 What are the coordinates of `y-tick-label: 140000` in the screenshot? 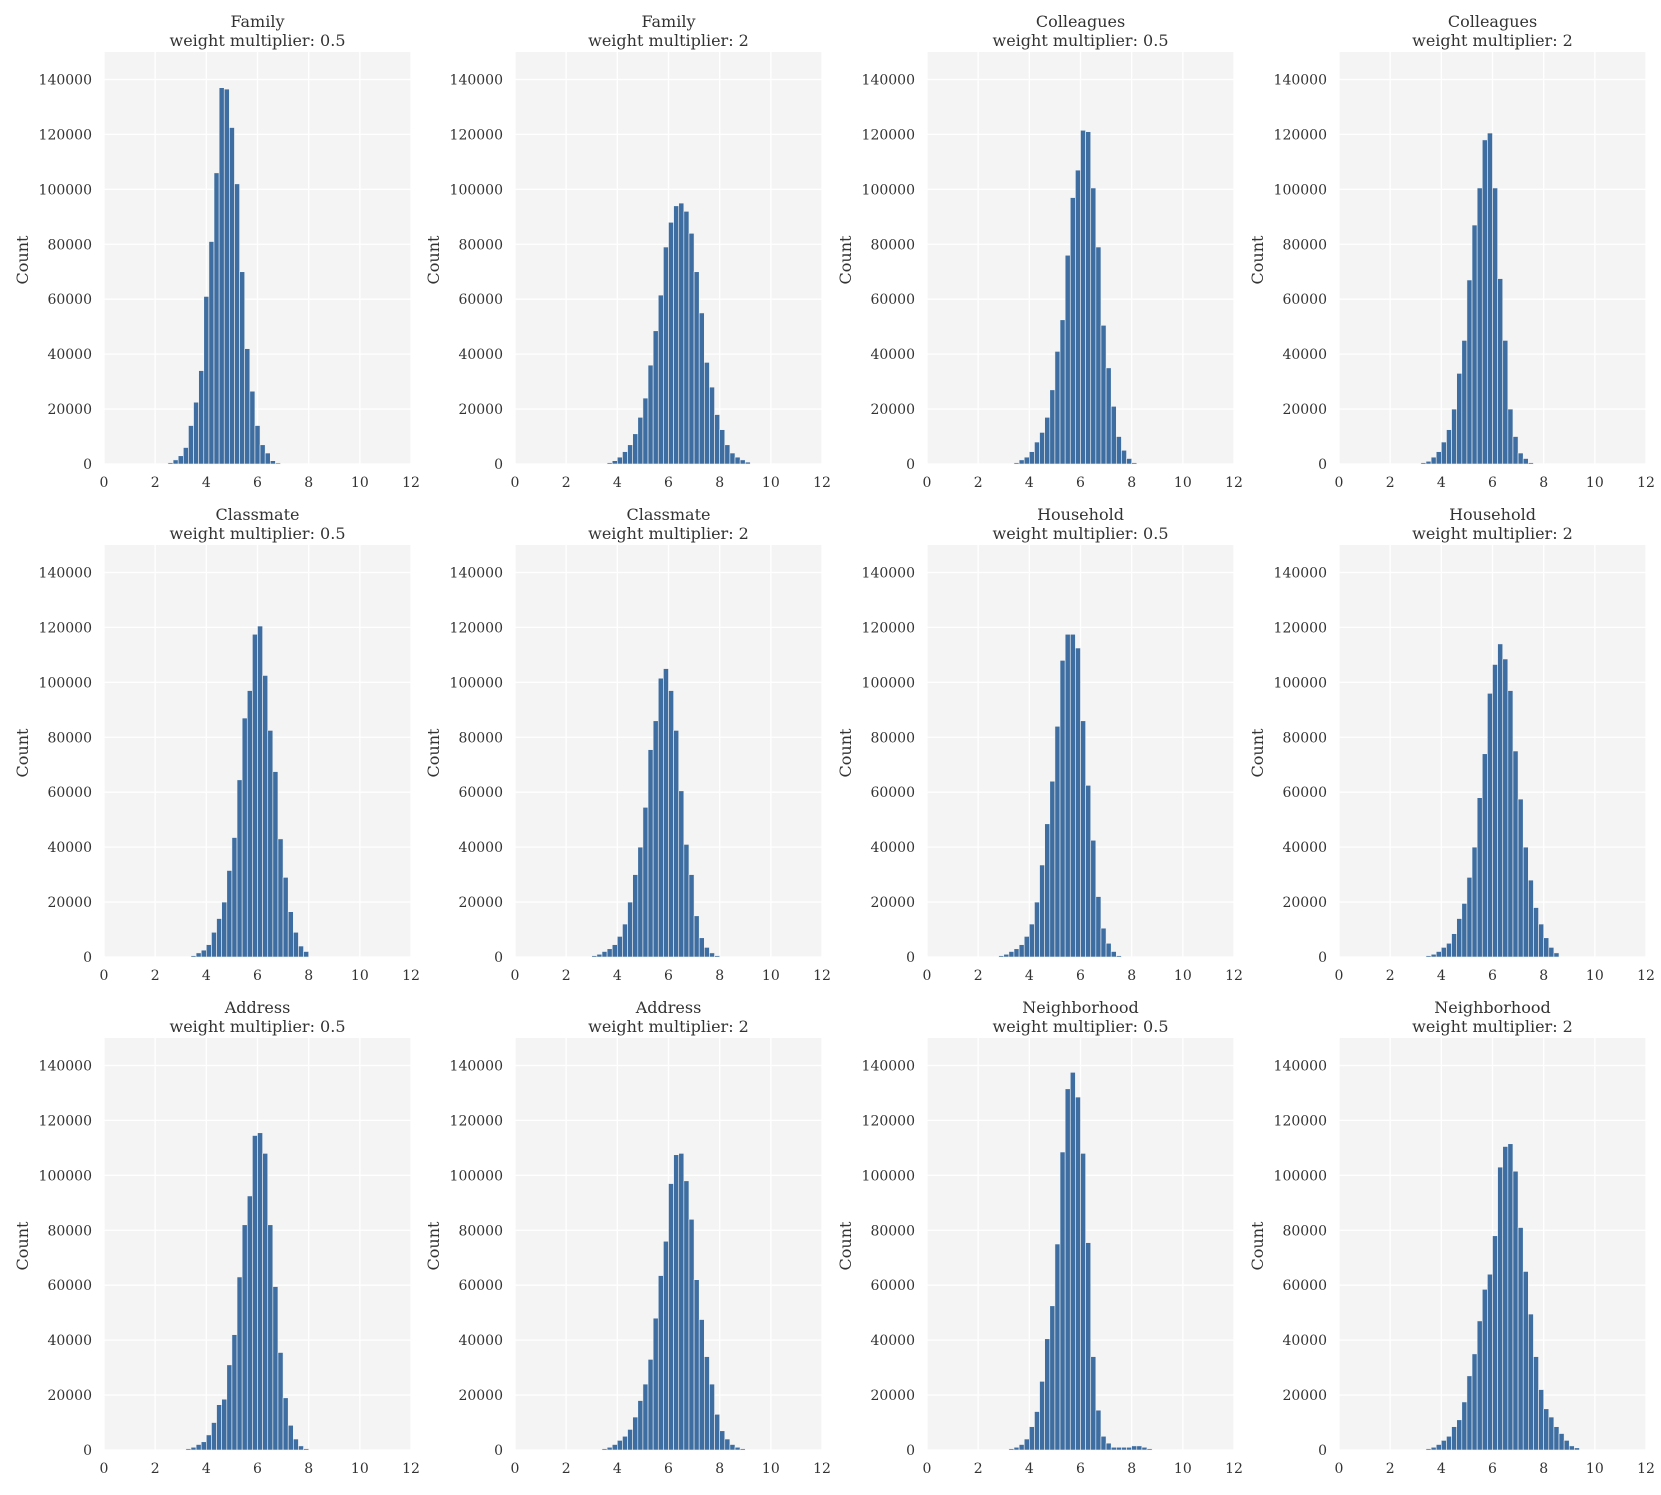 It's located at (888, 1066).